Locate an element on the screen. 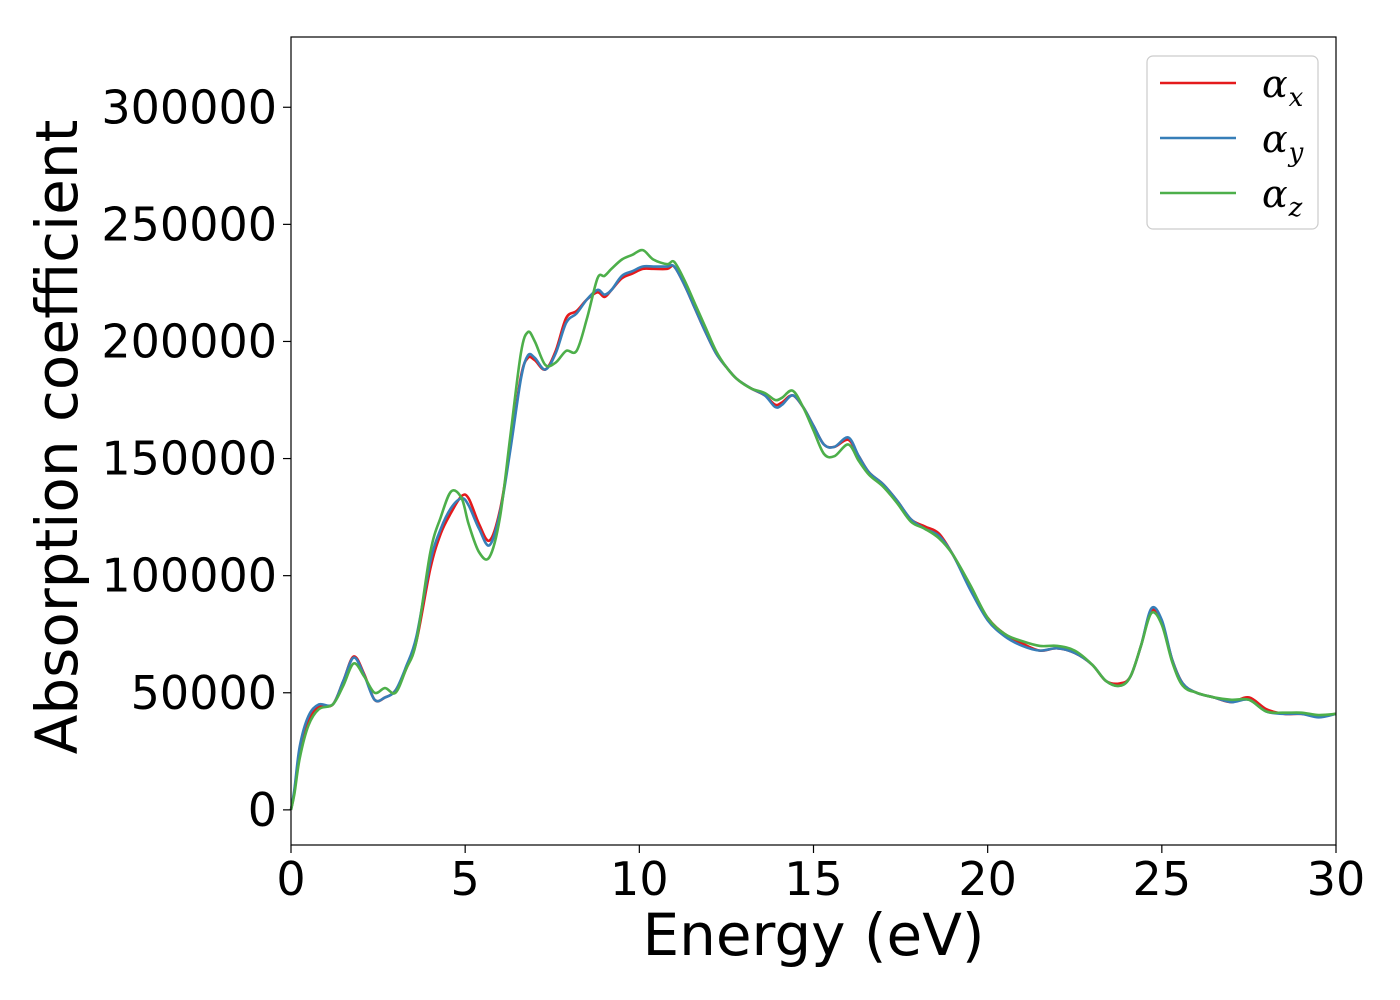 The image size is (1400, 1000). y-tick-label: 0 is located at coordinates (262, 810).